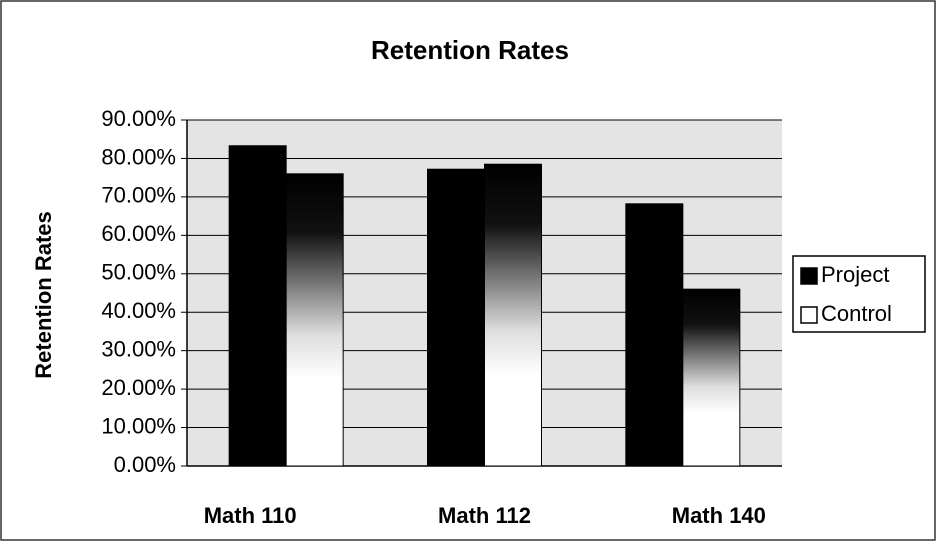 This screenshot has width=937, height=542. Describe the element at coordinates (470, 50) in the screenshot. I see `chart-title: Retention Rates` at that location.